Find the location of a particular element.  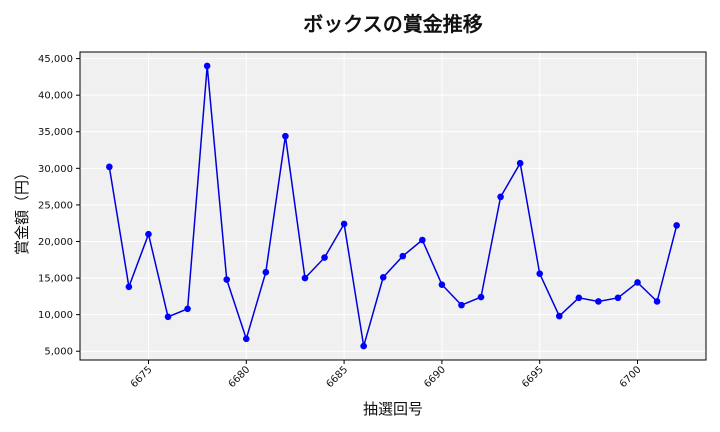

x-tick-label: 6685 is located at coordinates (337, 377).